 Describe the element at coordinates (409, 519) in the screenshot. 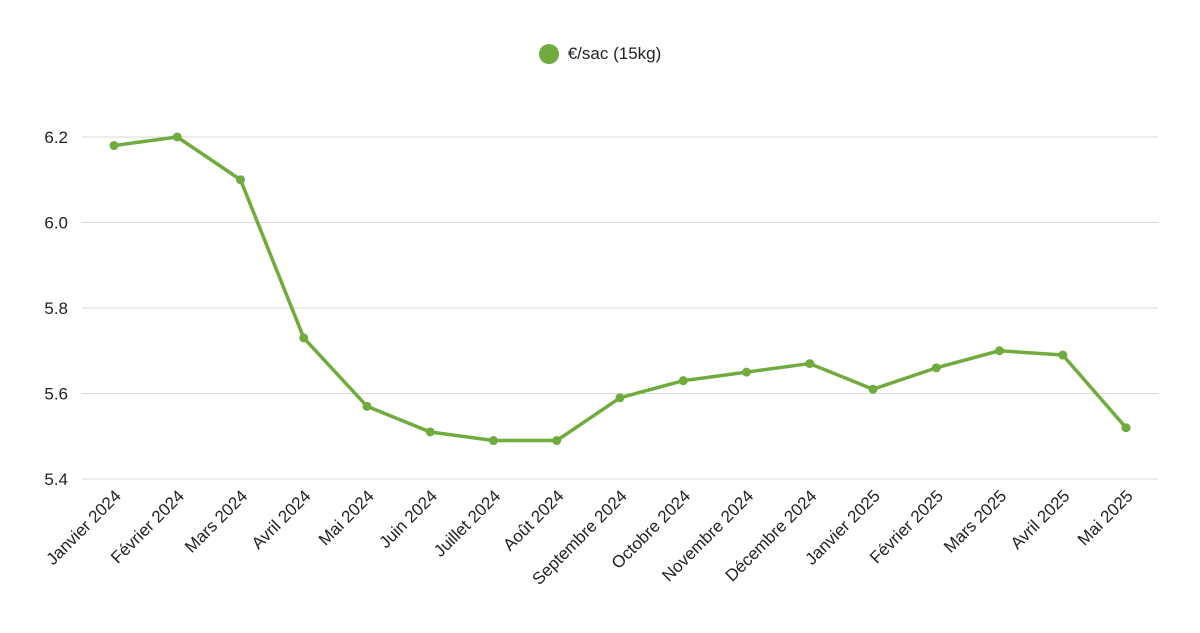

I see `x-tick-label: Juin 2024` at that location.